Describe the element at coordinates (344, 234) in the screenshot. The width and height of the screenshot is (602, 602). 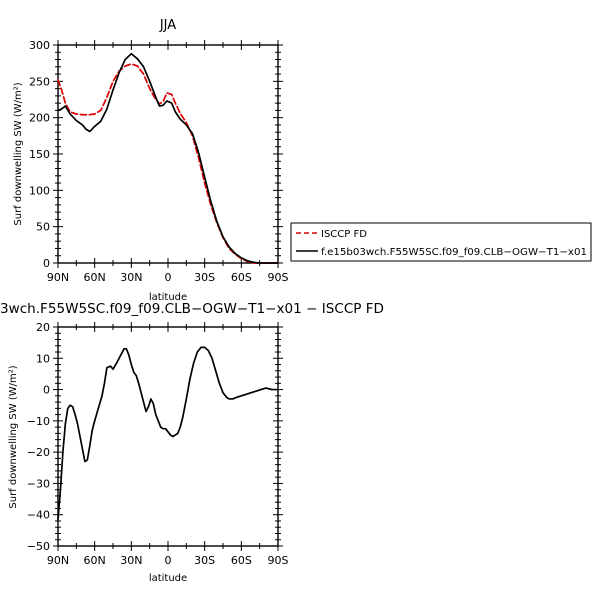
I see `legend-label-isccp: ISCCP FD` at that location.